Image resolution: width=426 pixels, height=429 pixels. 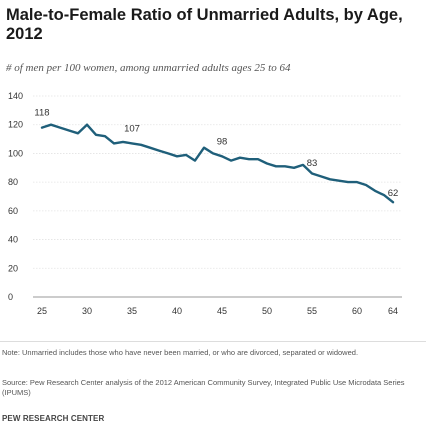 What do you see at coordinates (213, 341) in the screenshot?
I see `footer-divider` at bounding box center [213, 341].